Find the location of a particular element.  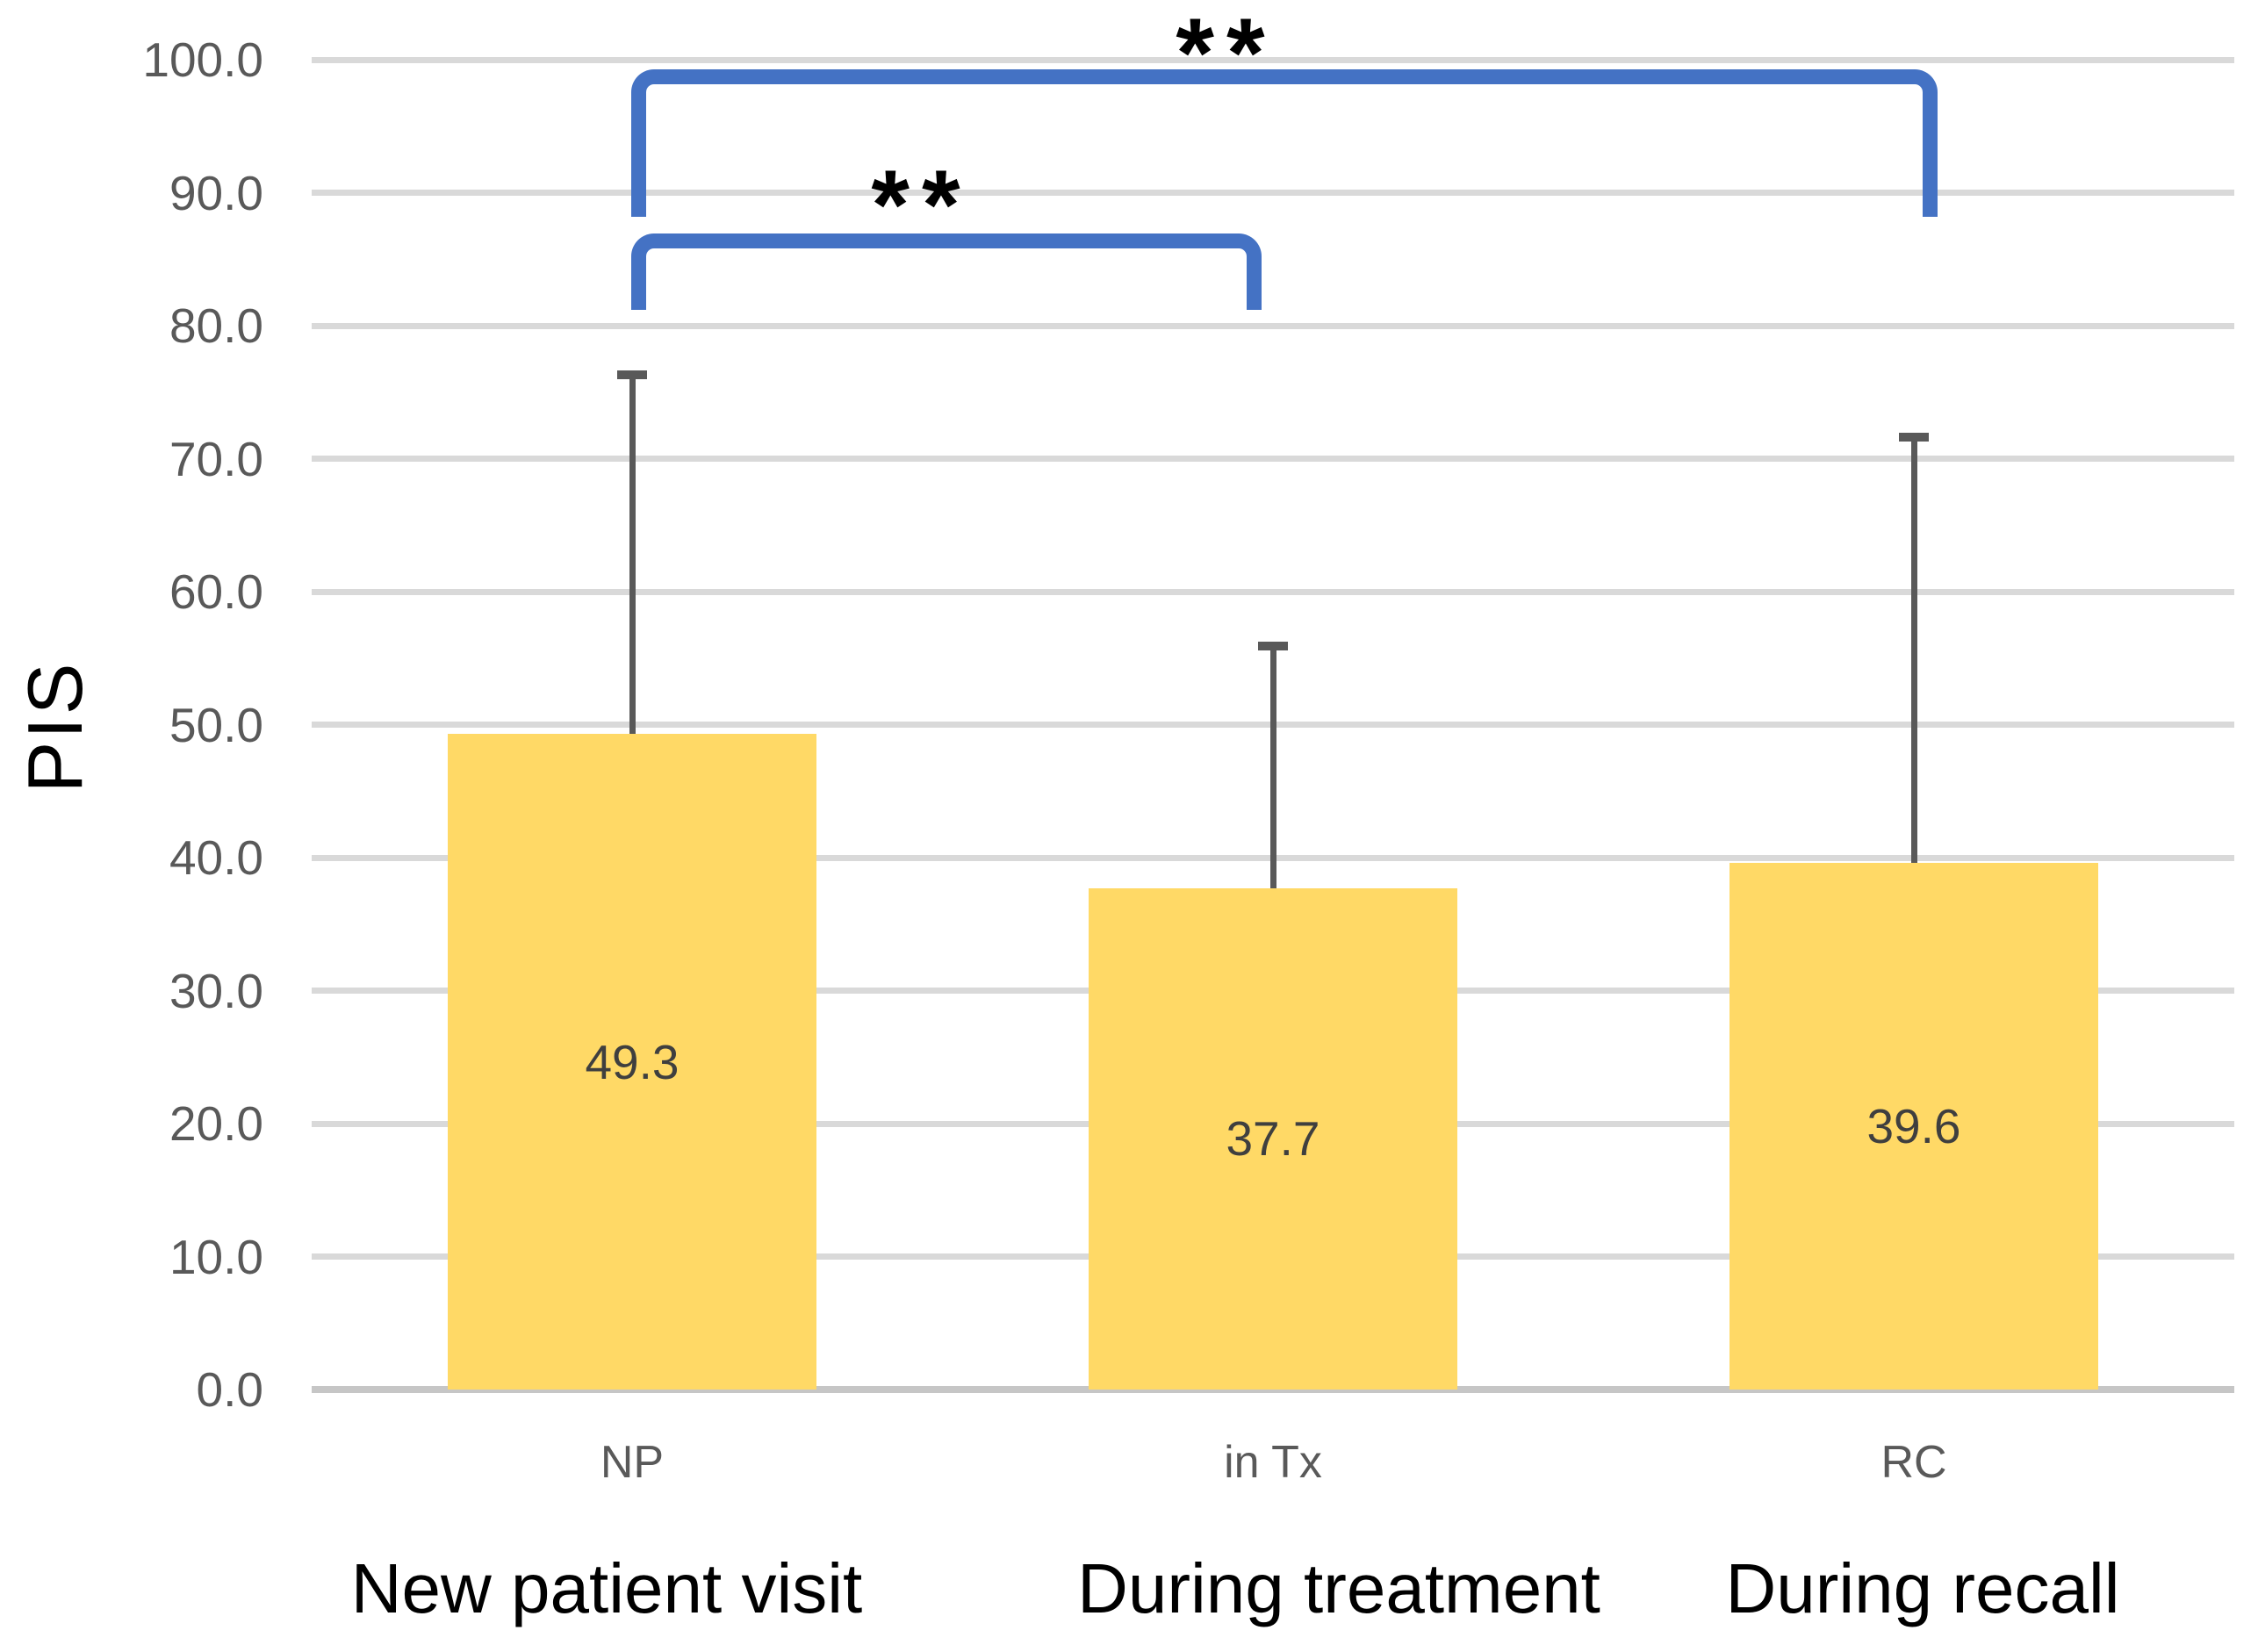

significance-bracket-np-rc is located at coordinates (1284, 143).